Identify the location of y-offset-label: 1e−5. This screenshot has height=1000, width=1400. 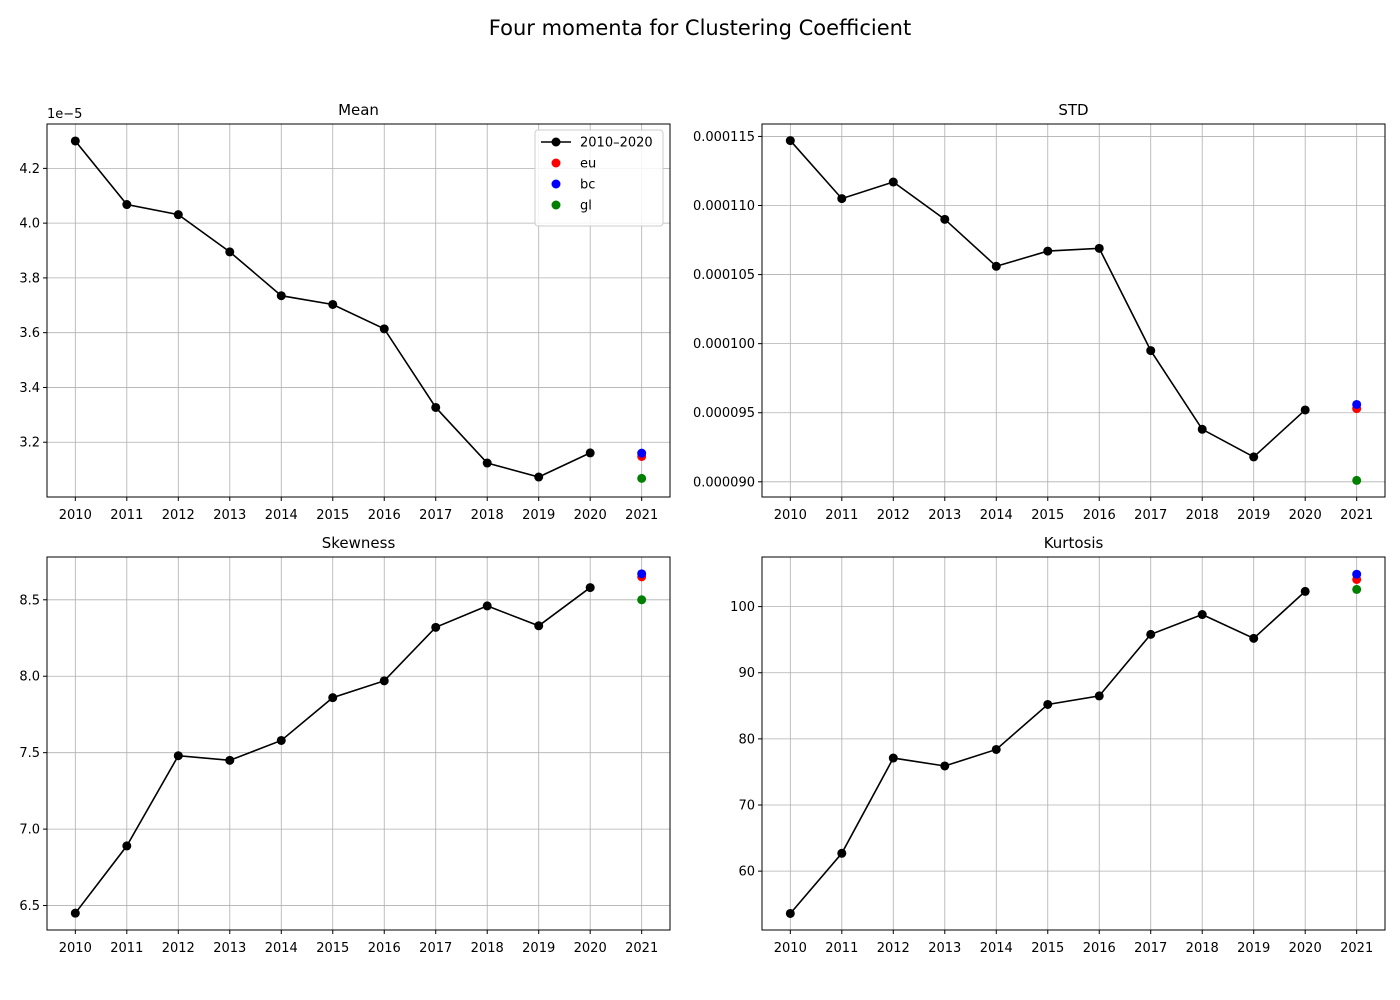
(64, 114).